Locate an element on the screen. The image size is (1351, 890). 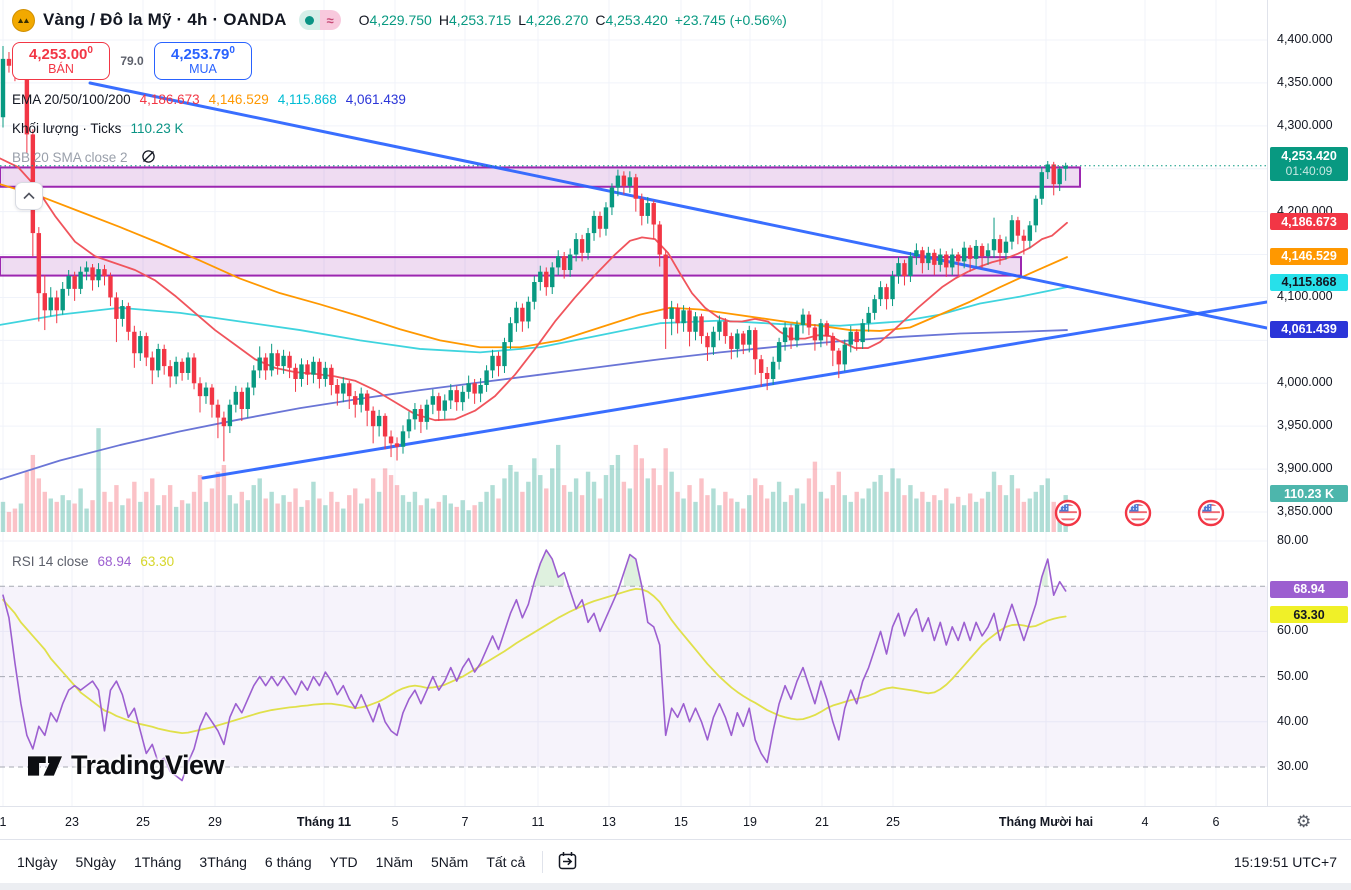
ema-value: 4,186.673 is located at coordinates (169, 99).